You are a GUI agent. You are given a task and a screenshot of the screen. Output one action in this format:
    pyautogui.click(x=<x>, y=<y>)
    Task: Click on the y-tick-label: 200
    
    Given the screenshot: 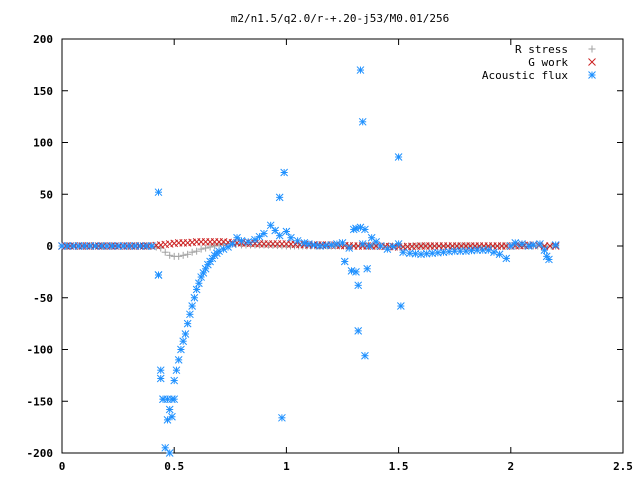 What is the action you would take?
    pyautogui.click(x=43, y=39)
    